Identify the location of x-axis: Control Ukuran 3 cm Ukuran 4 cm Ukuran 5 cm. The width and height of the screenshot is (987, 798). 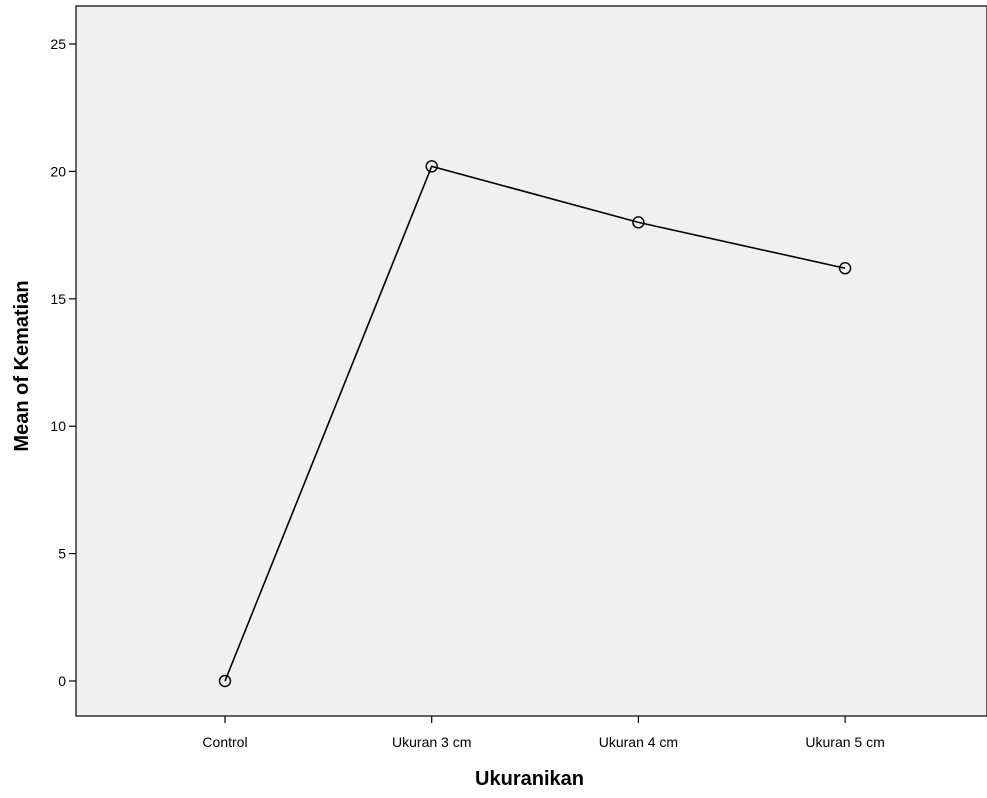
(543, 733).